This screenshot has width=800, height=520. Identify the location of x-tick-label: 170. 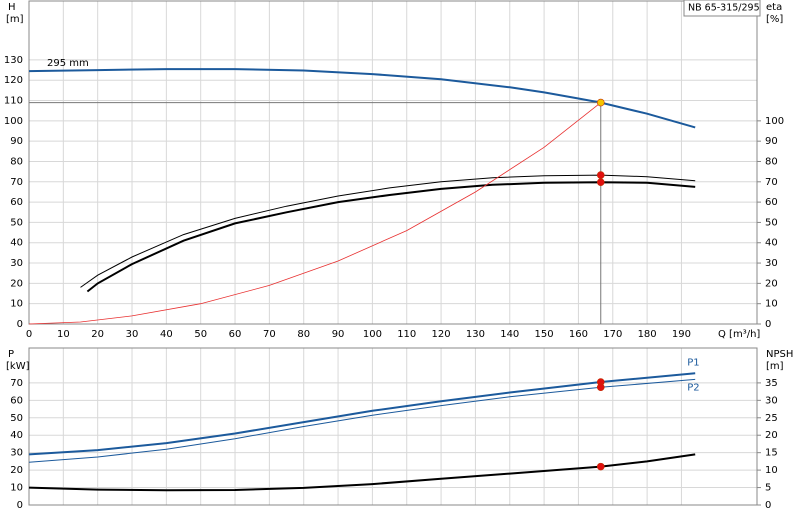
(612, 334).